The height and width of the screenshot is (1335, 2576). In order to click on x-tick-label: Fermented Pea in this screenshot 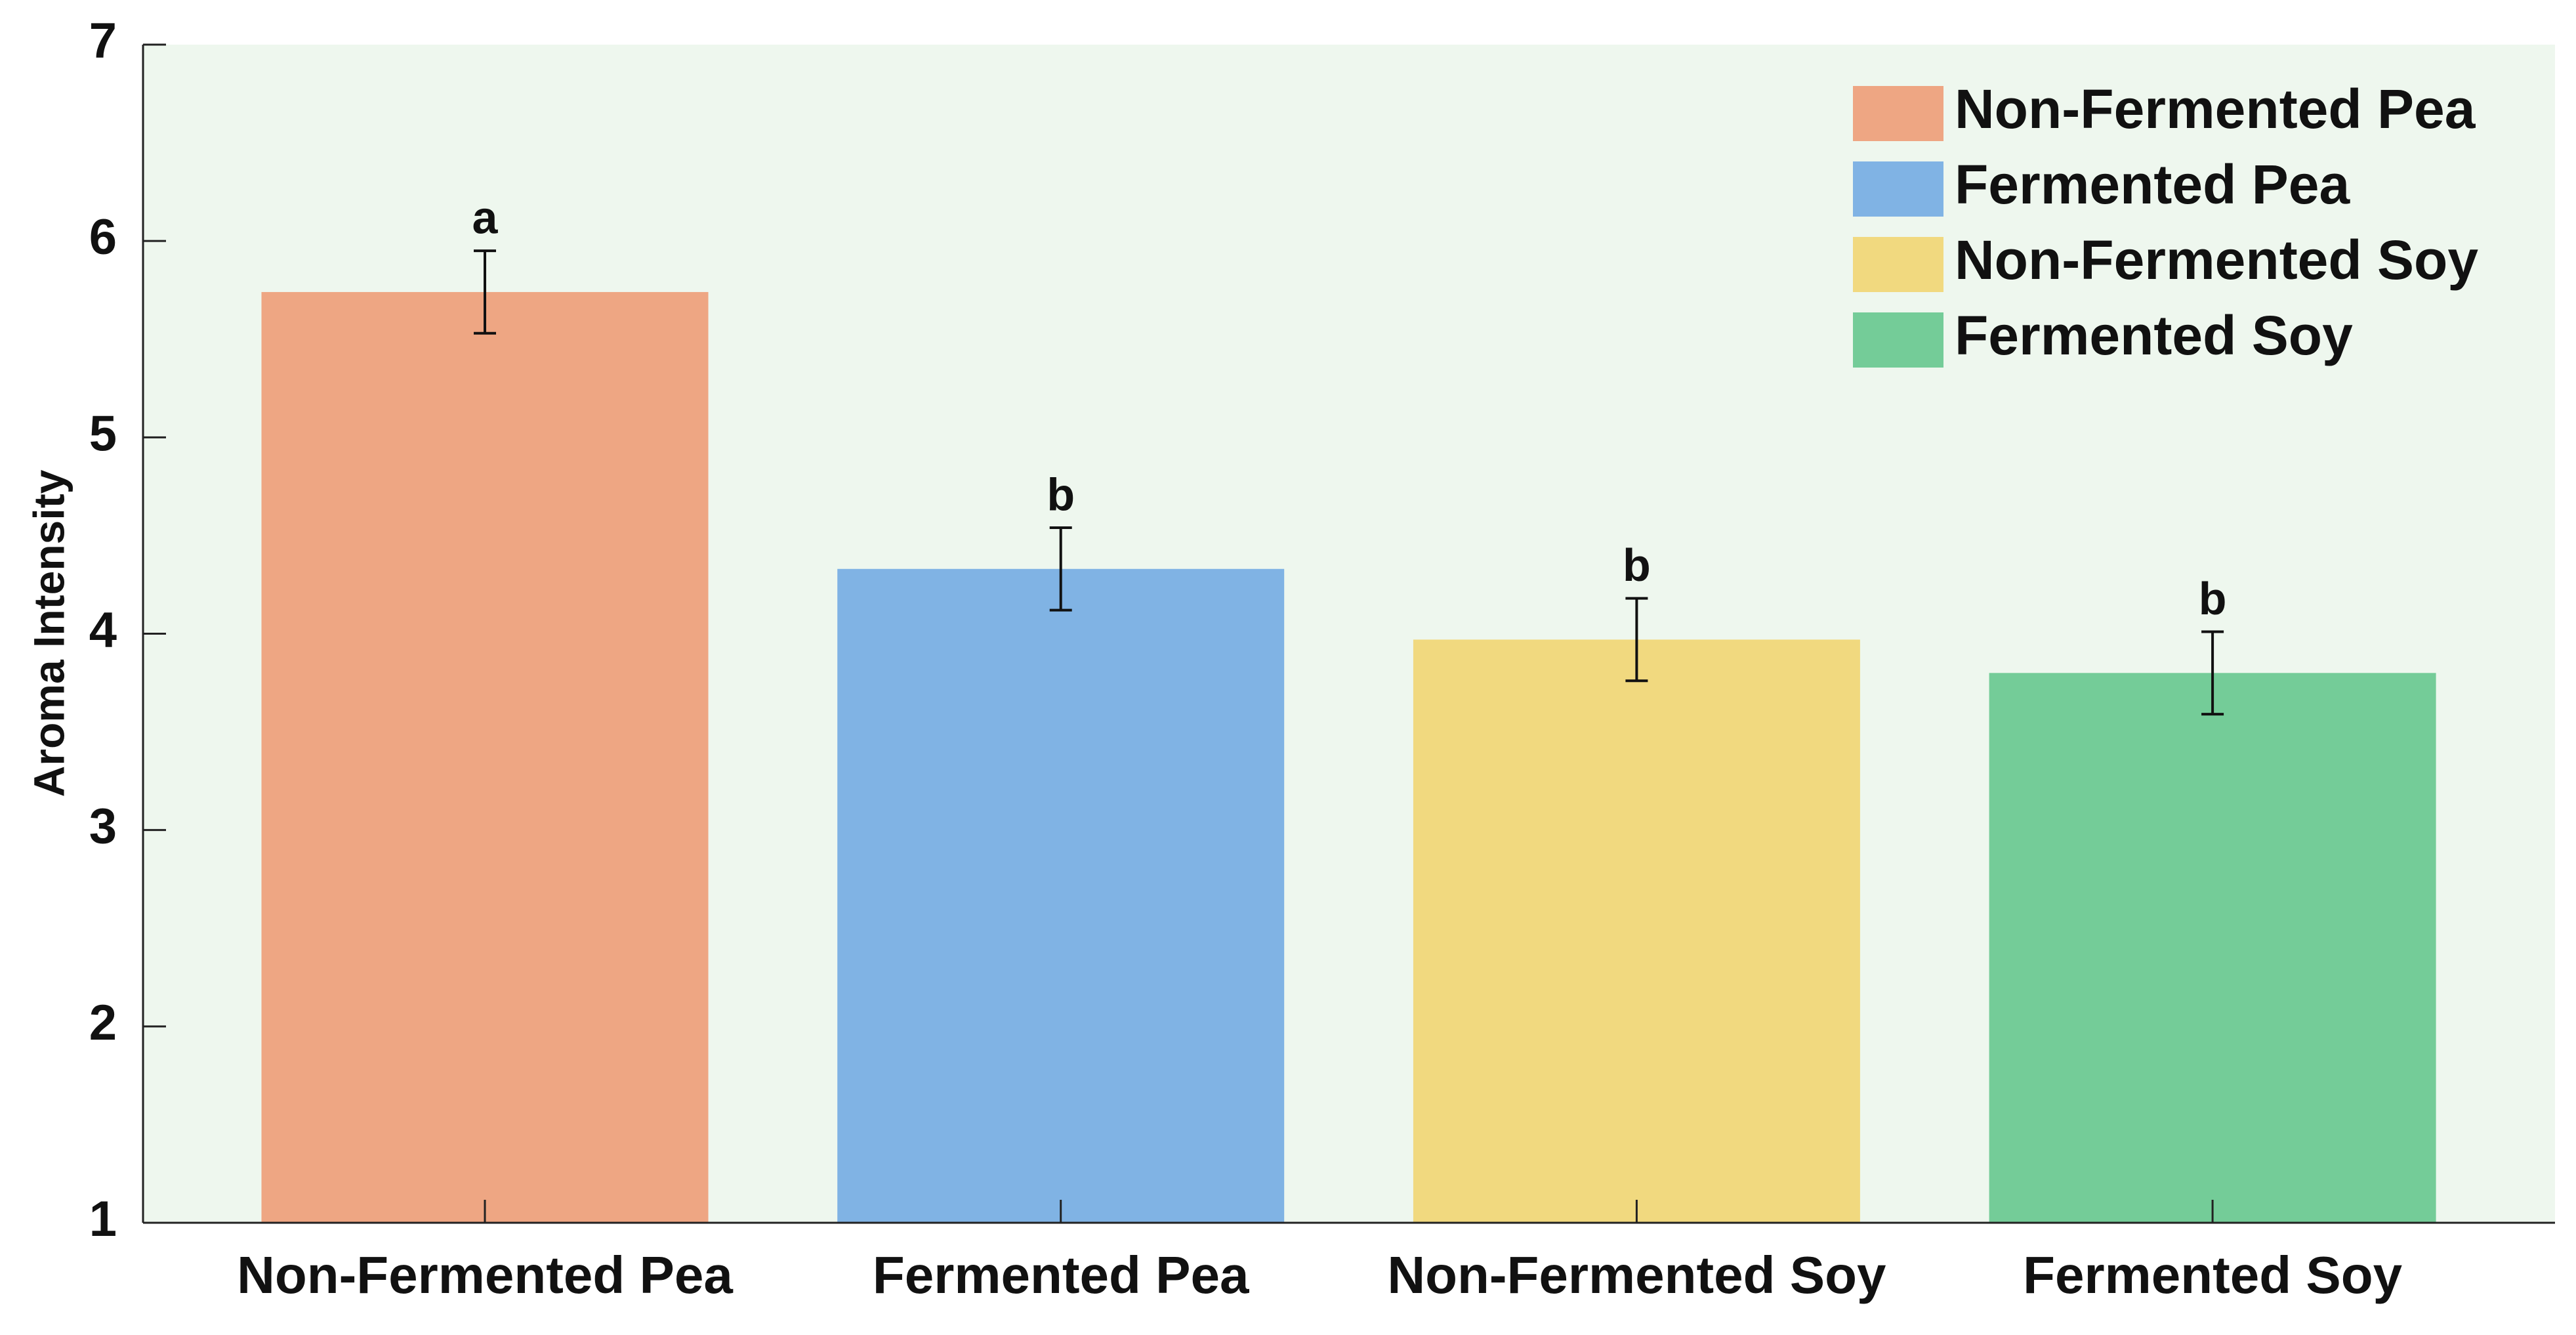, I will do `click(1061, 1275)`.